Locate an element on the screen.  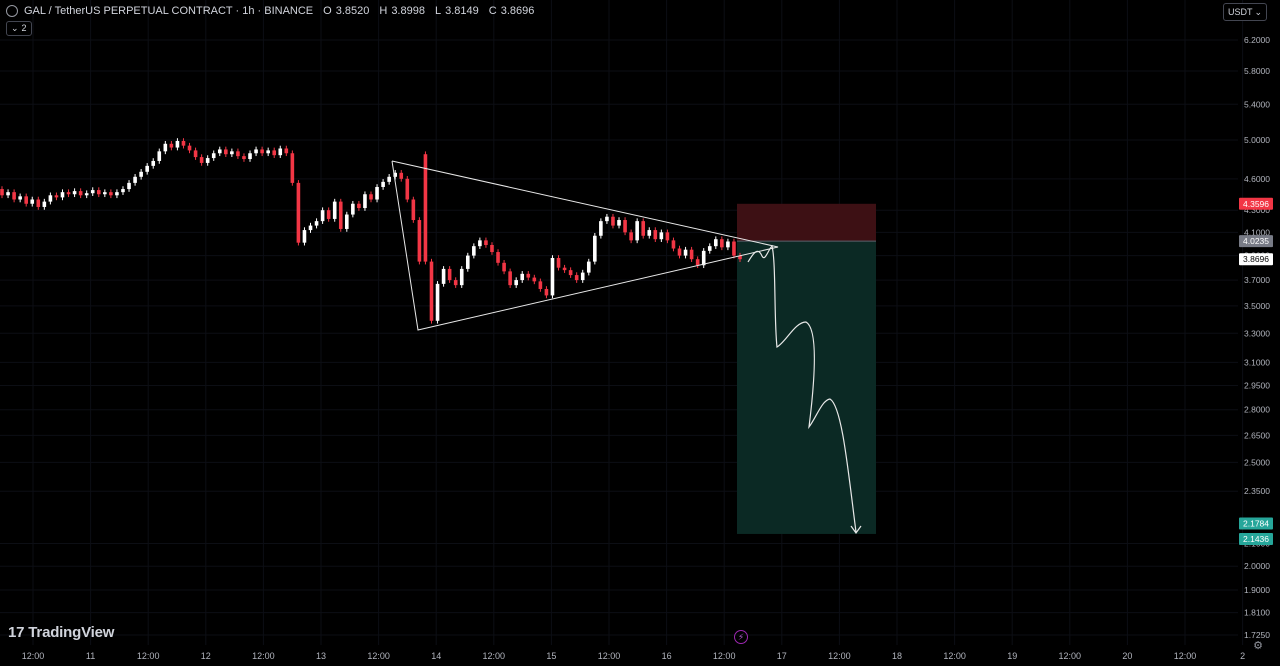
lightning-icon: ⚡ is located at coordinates (741, 637).